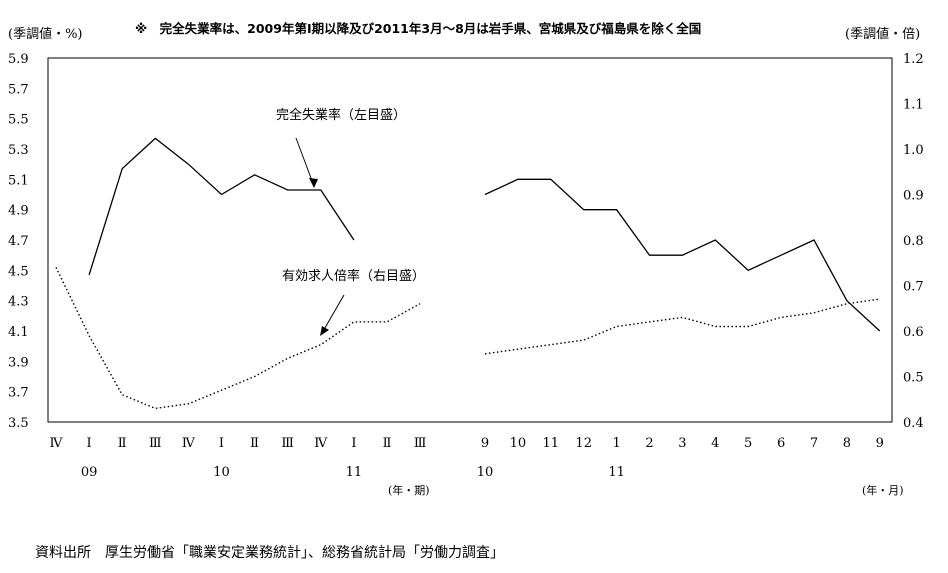 The image size is (948, 573). I want to click on right-tick-label: 0.8, so click(913, 241).